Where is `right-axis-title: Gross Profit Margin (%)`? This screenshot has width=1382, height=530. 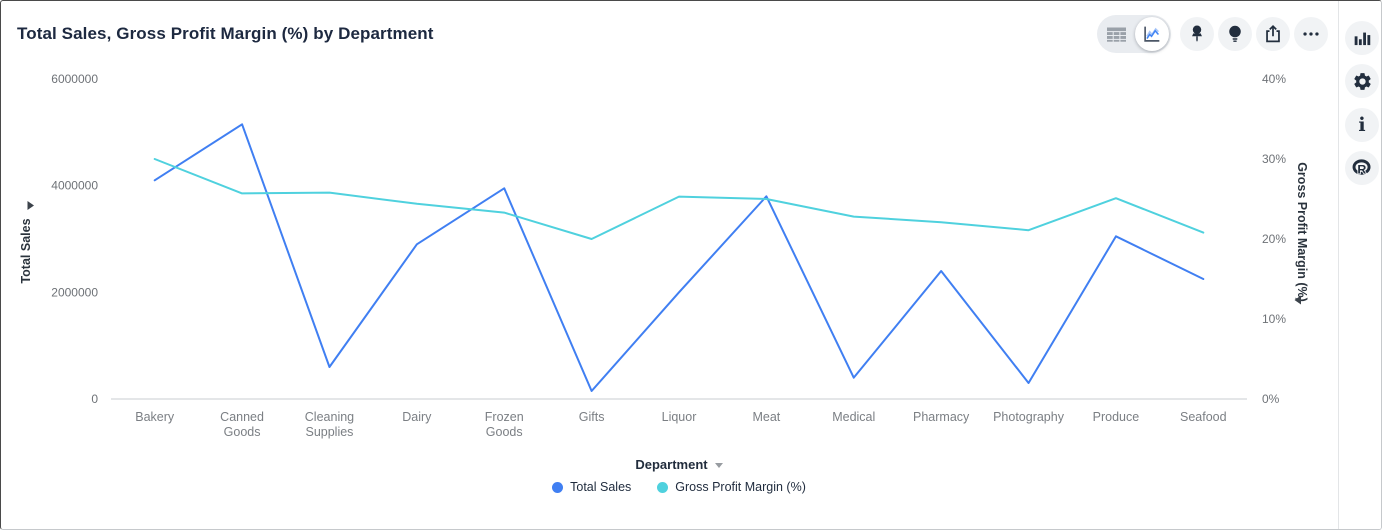 right-axis-title: Gross Profit Margin (%) is located at coordinates (1302, 232).